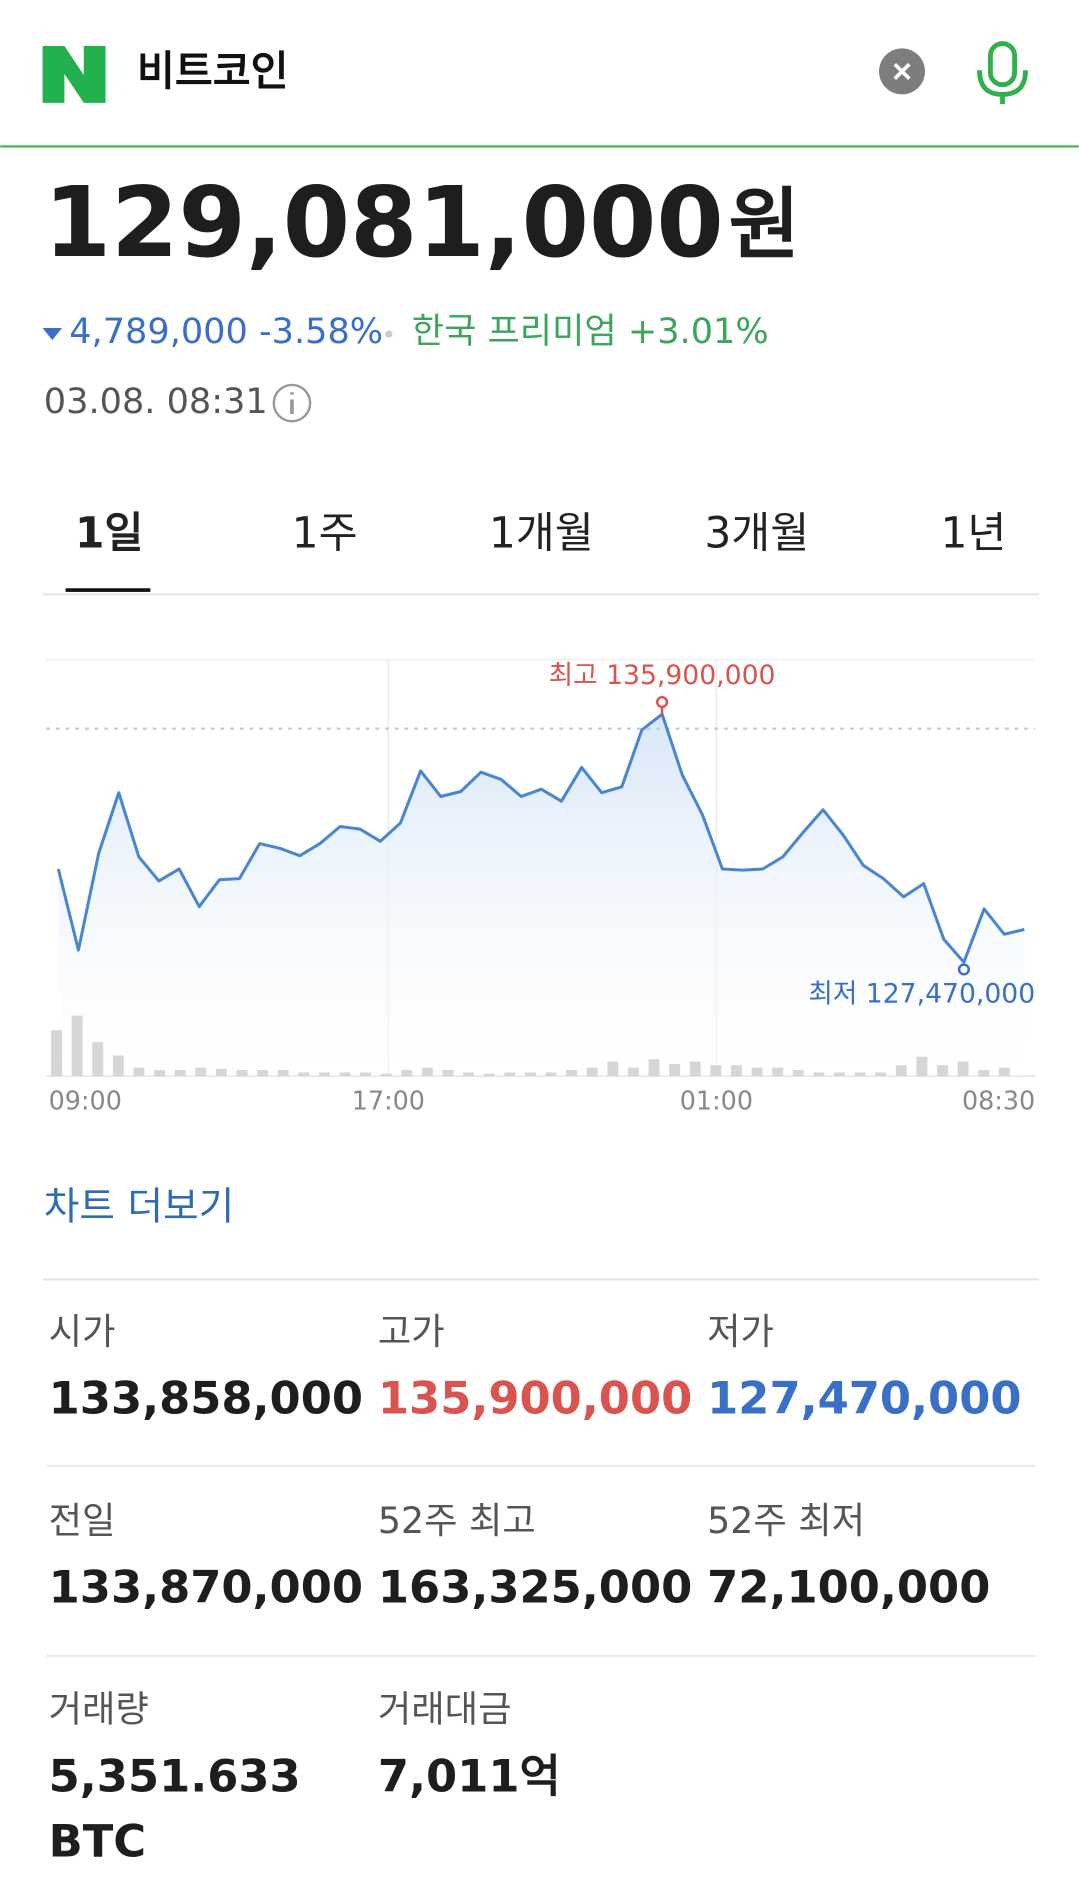 The height and width of the screenshot is (1898, 1079). I want to click on price-line, so click(540, 838).